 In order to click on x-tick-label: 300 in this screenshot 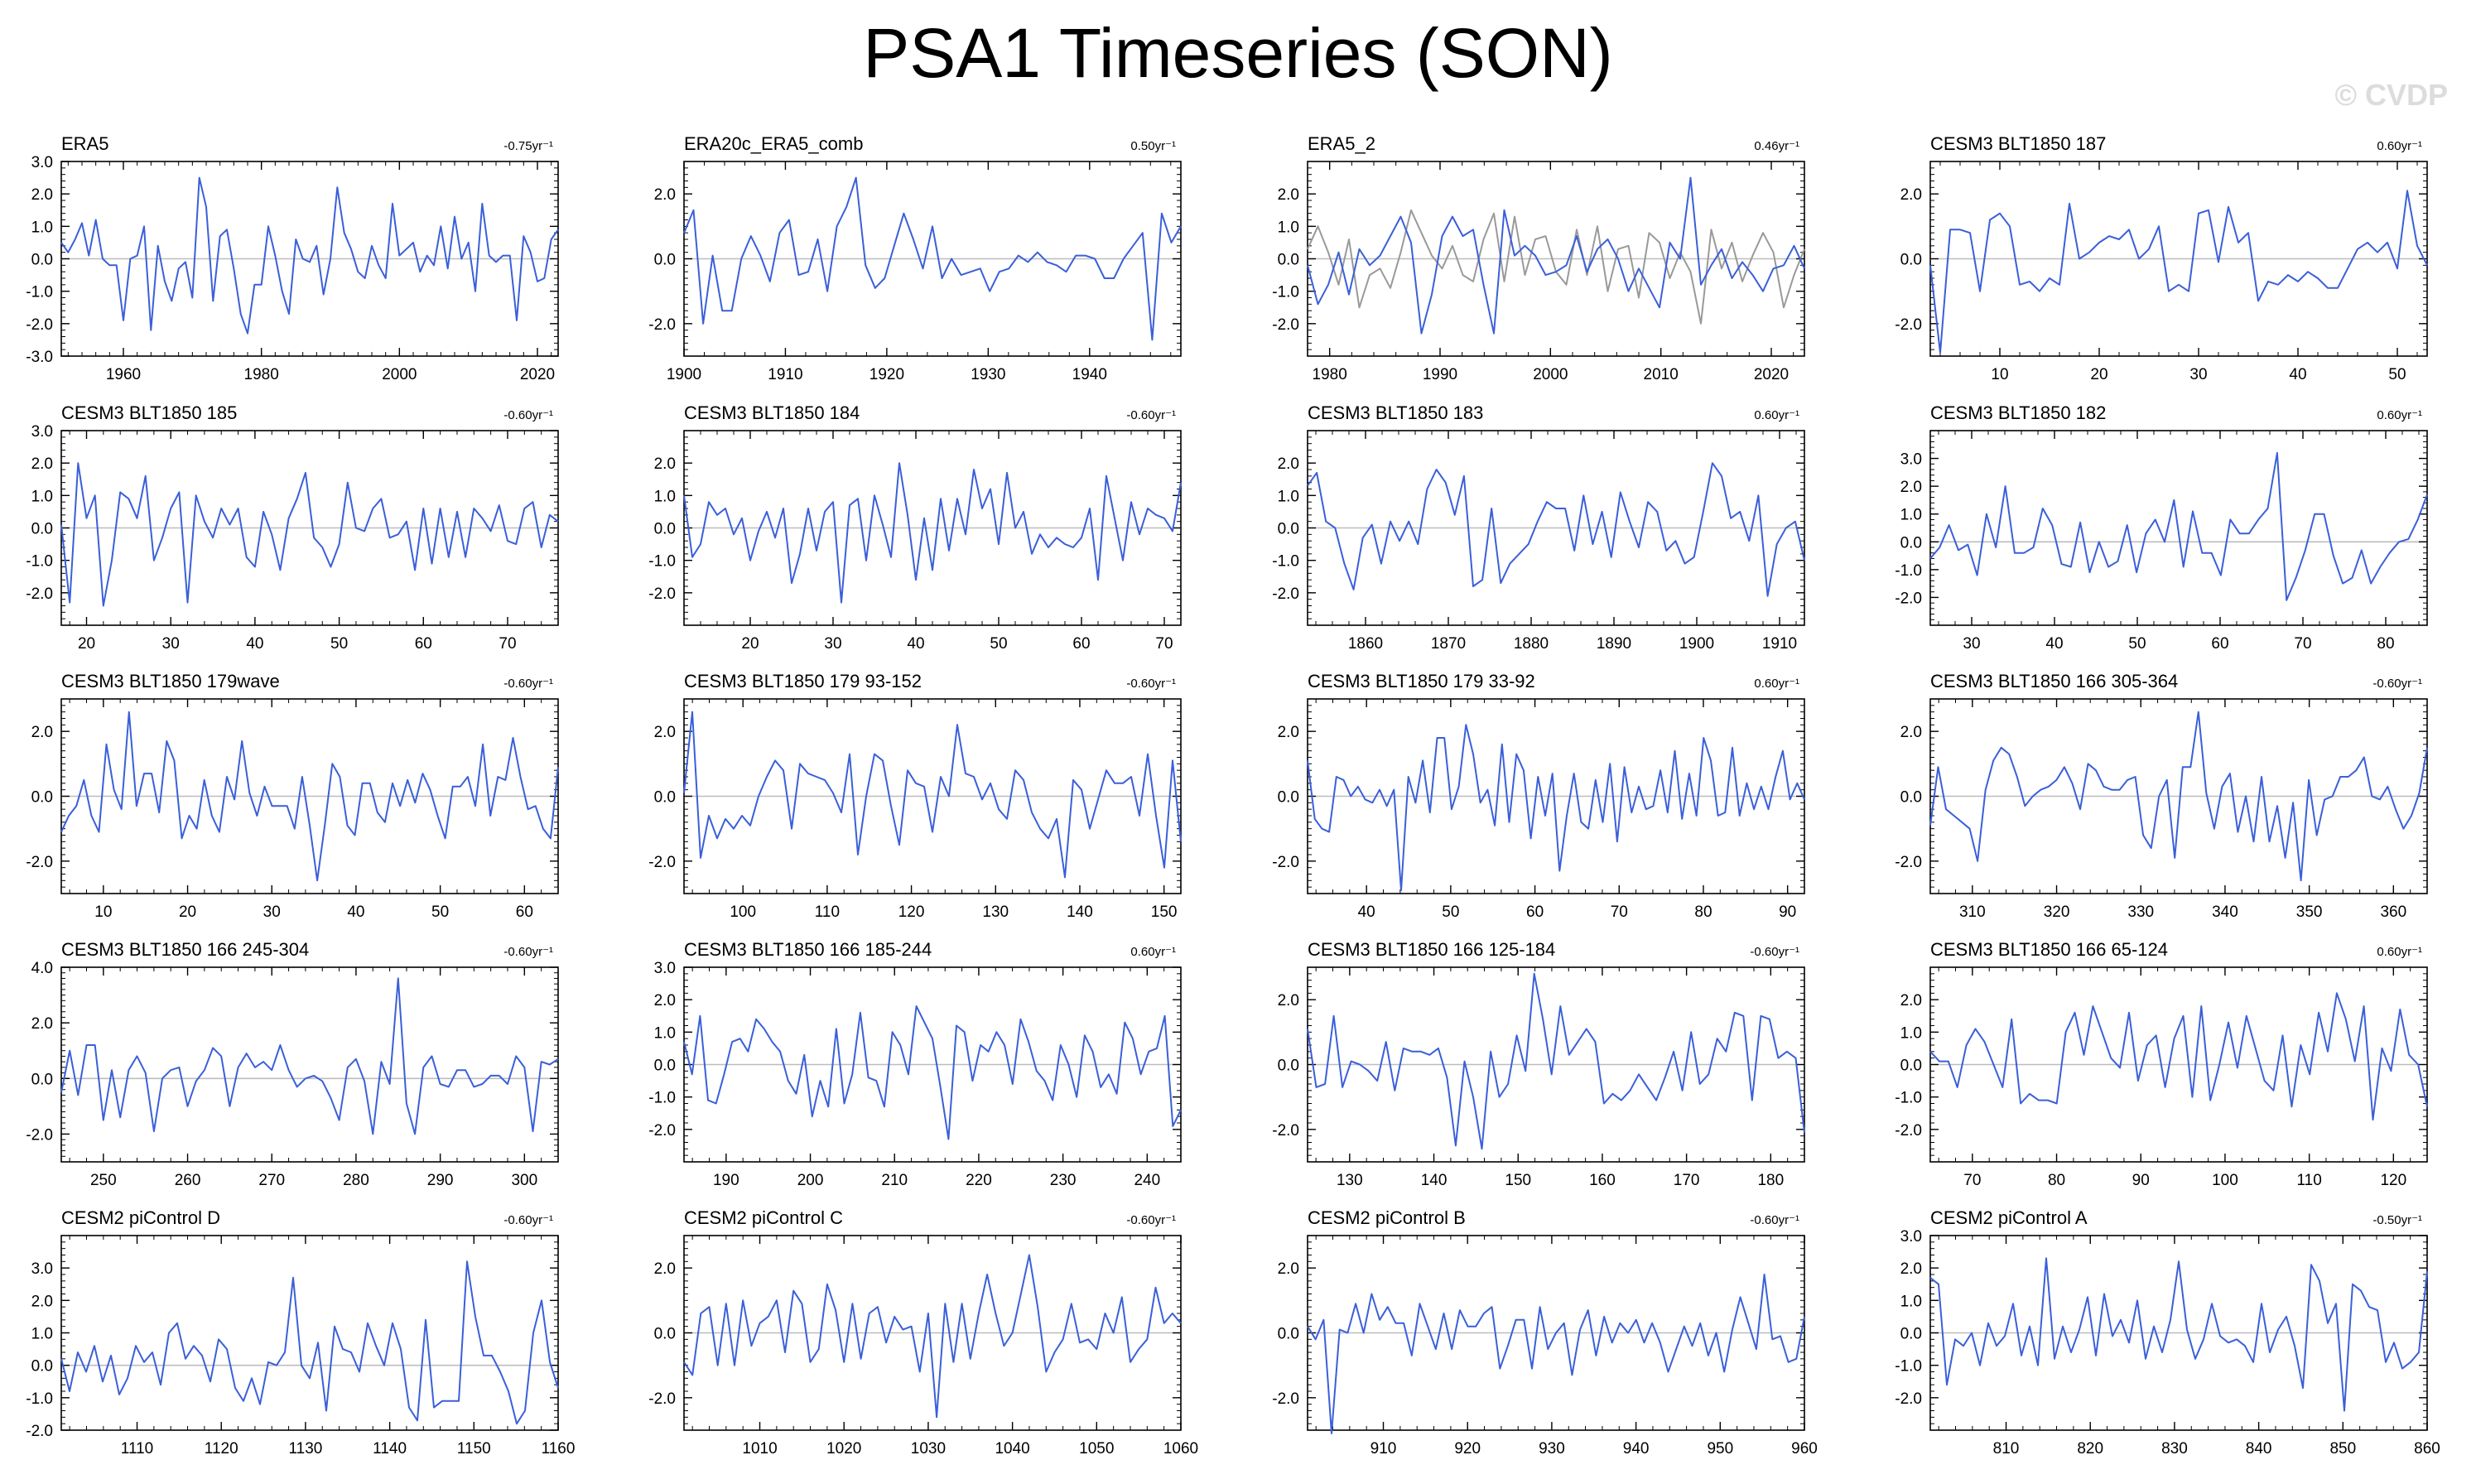, I will do `click(524, 1180)`.